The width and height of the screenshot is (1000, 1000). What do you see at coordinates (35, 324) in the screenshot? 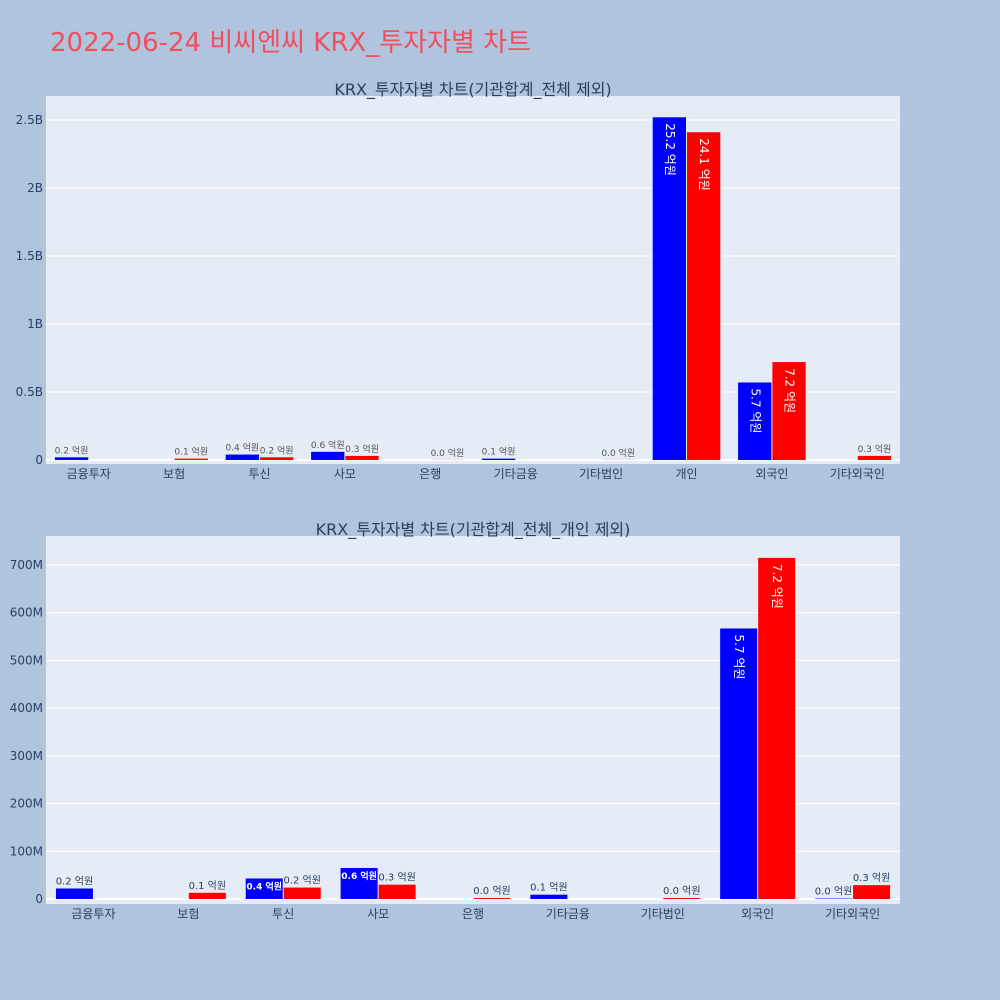
I see `y-tick-label: 1B` at bounding box center [35, 324].